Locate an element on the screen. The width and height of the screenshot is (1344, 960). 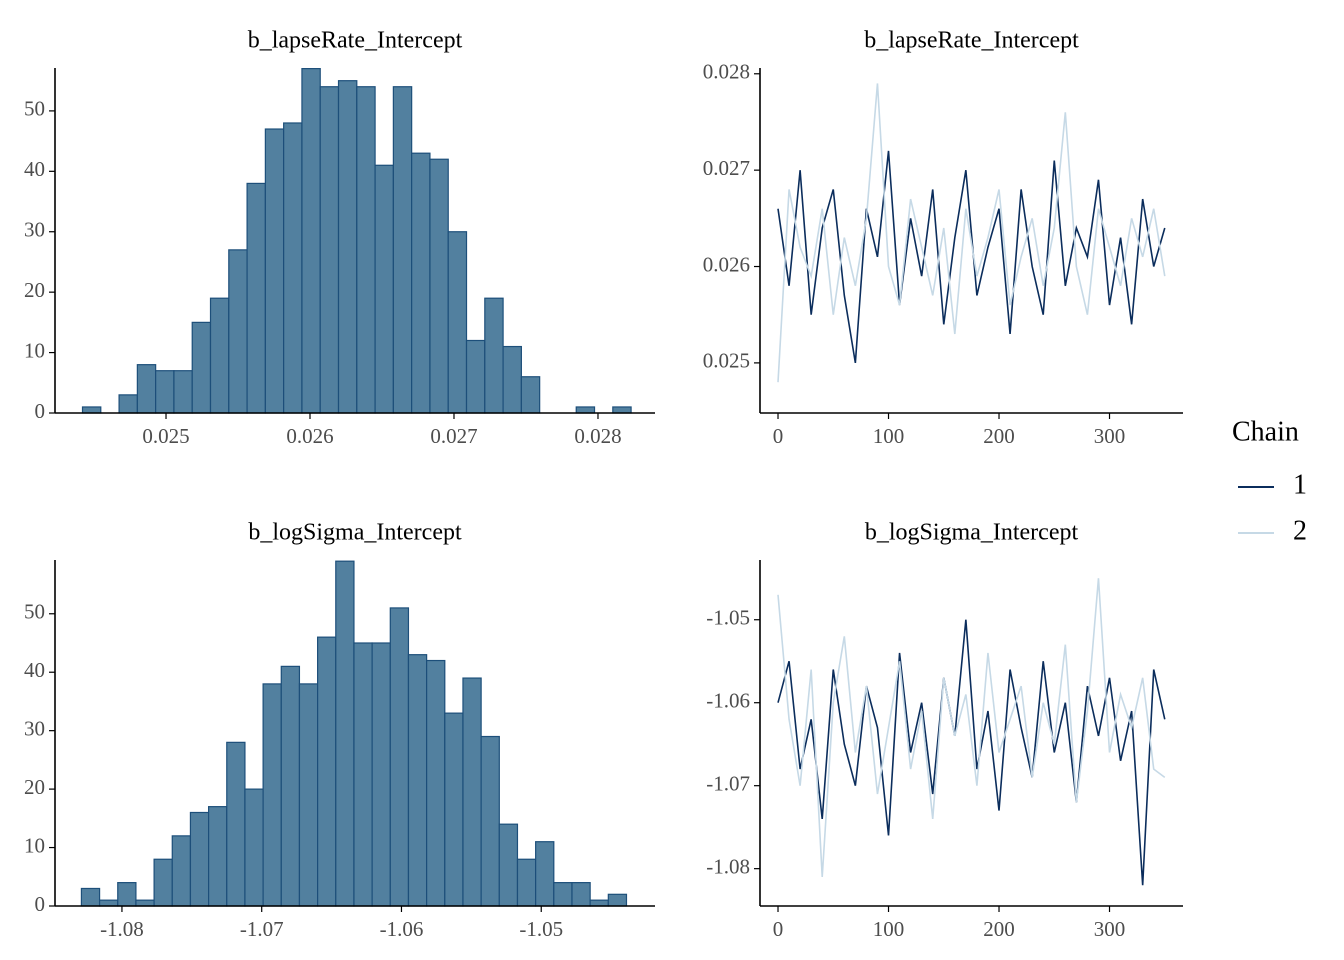
y-tick-label: 0.026 is located at coordinates (726, 264).